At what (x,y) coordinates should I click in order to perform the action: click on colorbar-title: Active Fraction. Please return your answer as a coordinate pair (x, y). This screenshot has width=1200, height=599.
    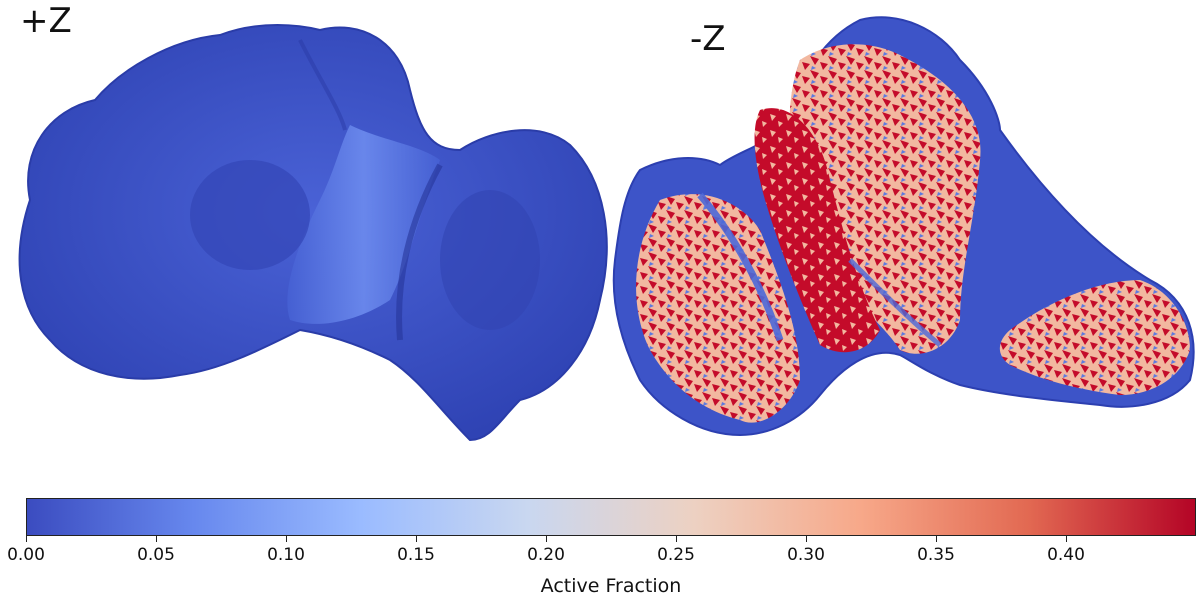
    Looking at the image, I should click on (611, 586).